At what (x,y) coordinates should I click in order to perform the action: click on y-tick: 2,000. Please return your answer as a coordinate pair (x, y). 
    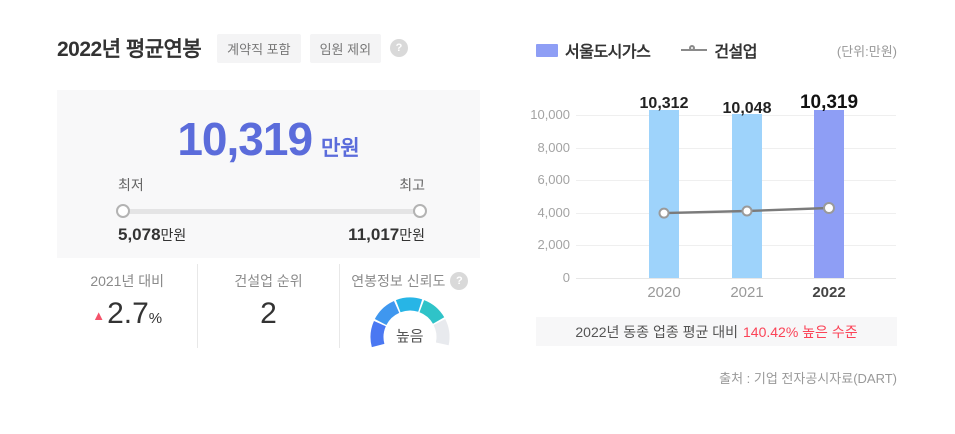
    Looking at the image, I should click on (553, 244).